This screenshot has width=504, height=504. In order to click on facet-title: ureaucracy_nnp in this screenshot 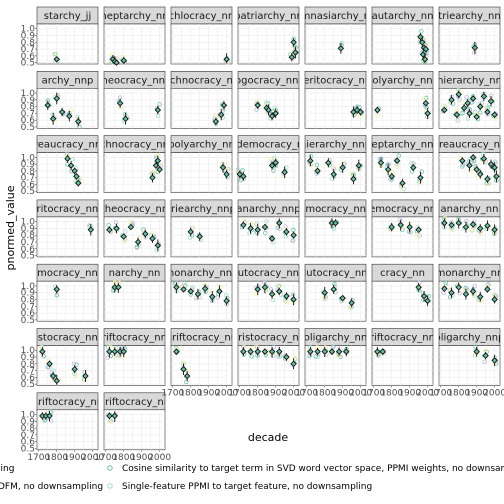, I will do `click(67, 145)`.